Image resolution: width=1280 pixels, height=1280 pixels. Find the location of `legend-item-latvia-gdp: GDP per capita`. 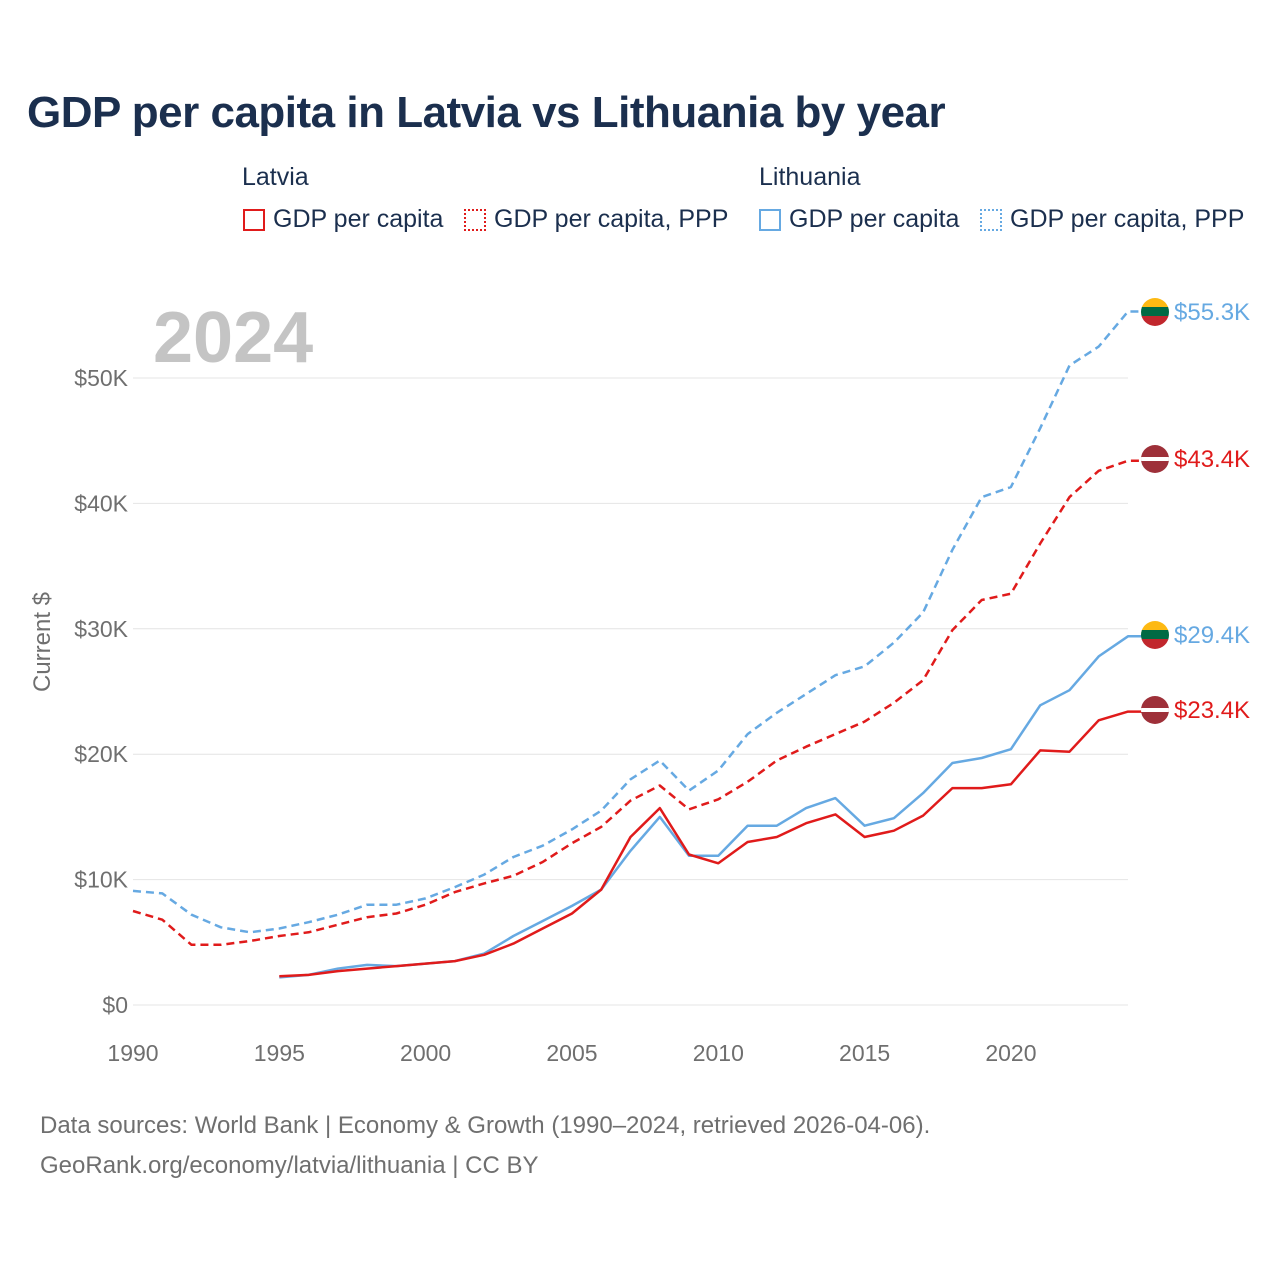

legend-item-latvia-gdp: GDP per capita is located at coordinates (343, 219).